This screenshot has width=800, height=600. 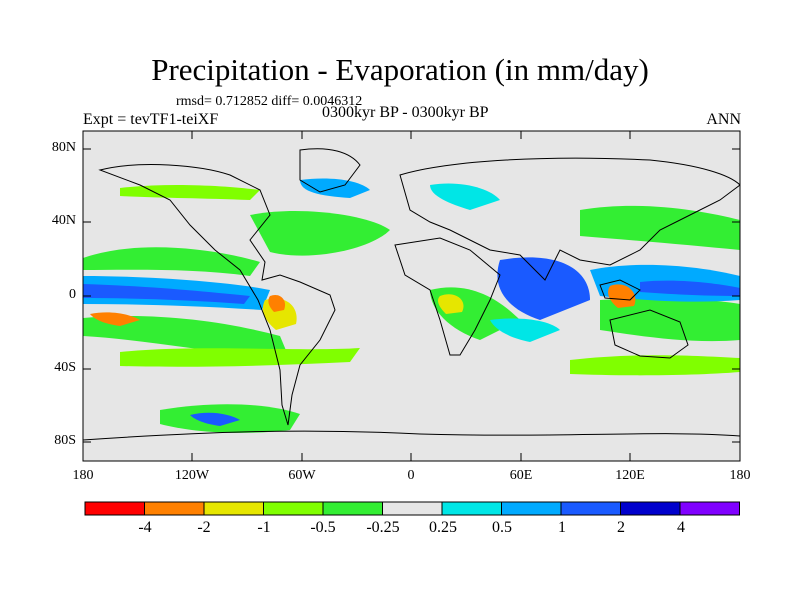 I want to click on coastline-eurasia, so click(x=569, y=219).